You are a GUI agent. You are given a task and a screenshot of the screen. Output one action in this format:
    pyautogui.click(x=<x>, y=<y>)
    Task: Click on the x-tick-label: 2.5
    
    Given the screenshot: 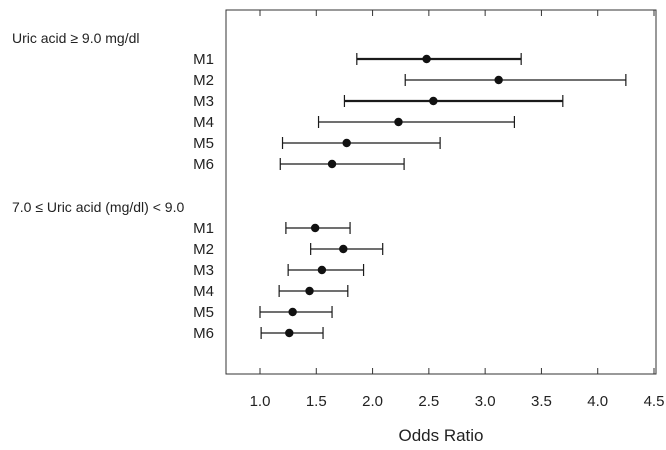 What is the action you would take?
    pyautogui.click(x=428, y=401)
    